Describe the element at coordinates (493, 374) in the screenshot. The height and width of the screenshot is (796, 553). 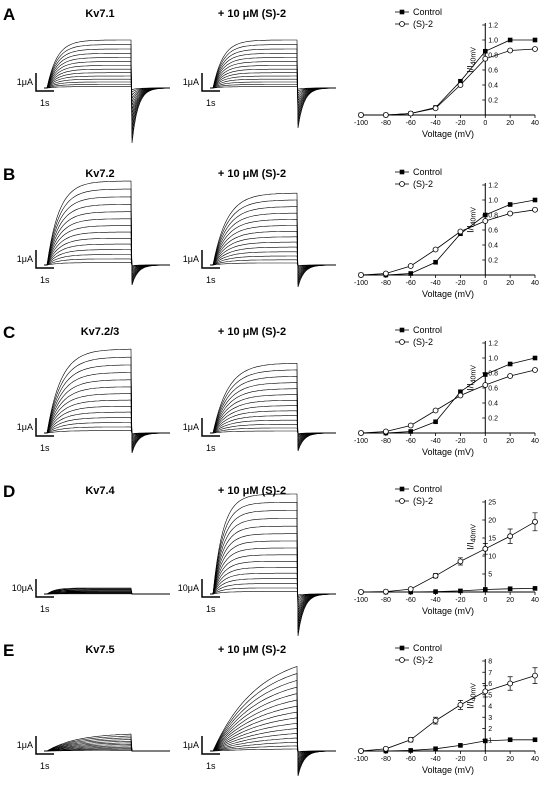
I see `y-tick-label: 0.8` at that location.